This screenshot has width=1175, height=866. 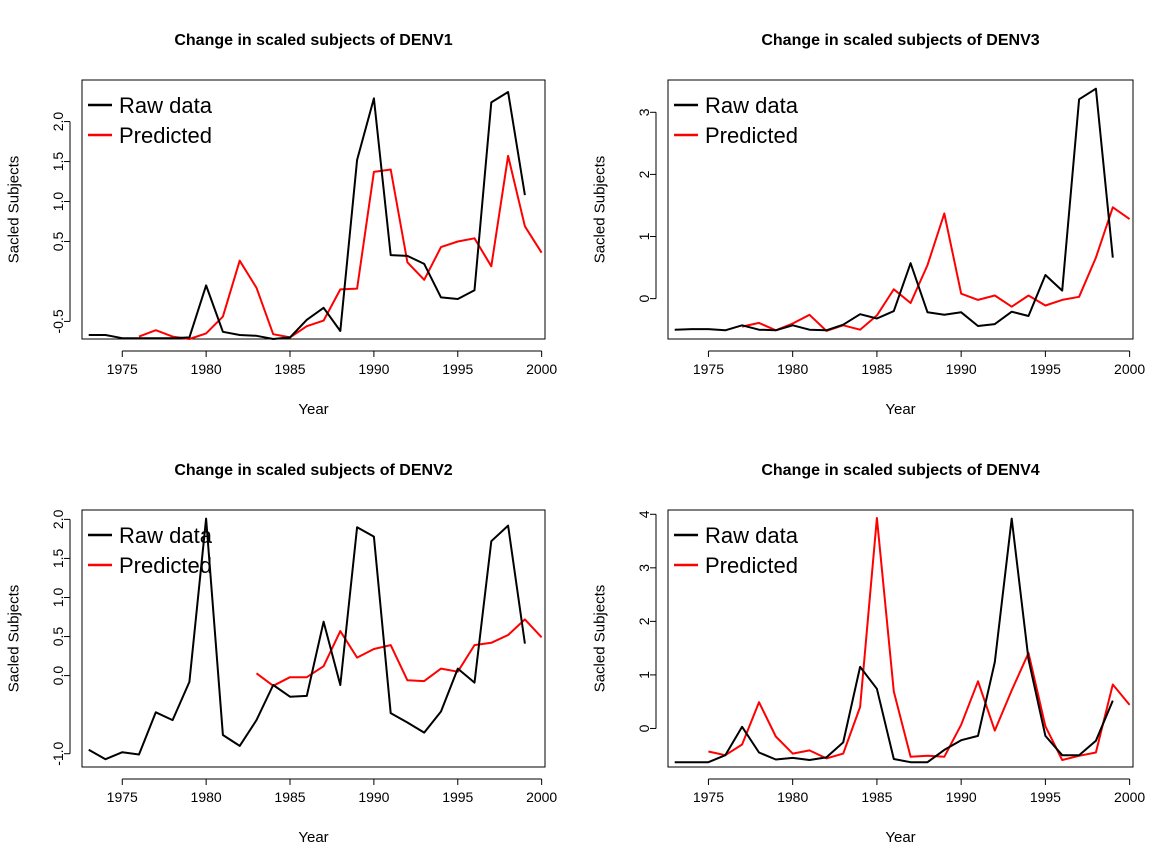 I want to click on y-axis: -1.0 0.0 0.5 1.0 1.5 2.0, so click(x=60, y=637).